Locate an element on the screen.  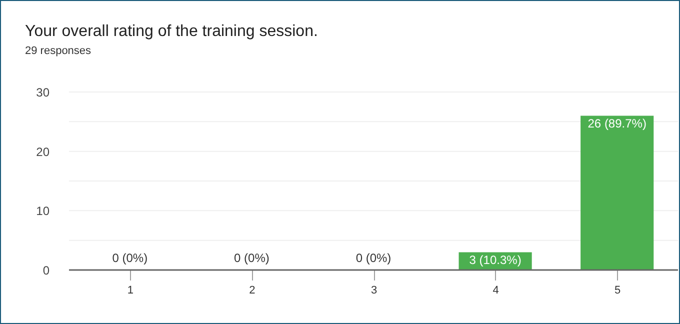
y-tick-label: 20 is located at coordinates (43, 151).